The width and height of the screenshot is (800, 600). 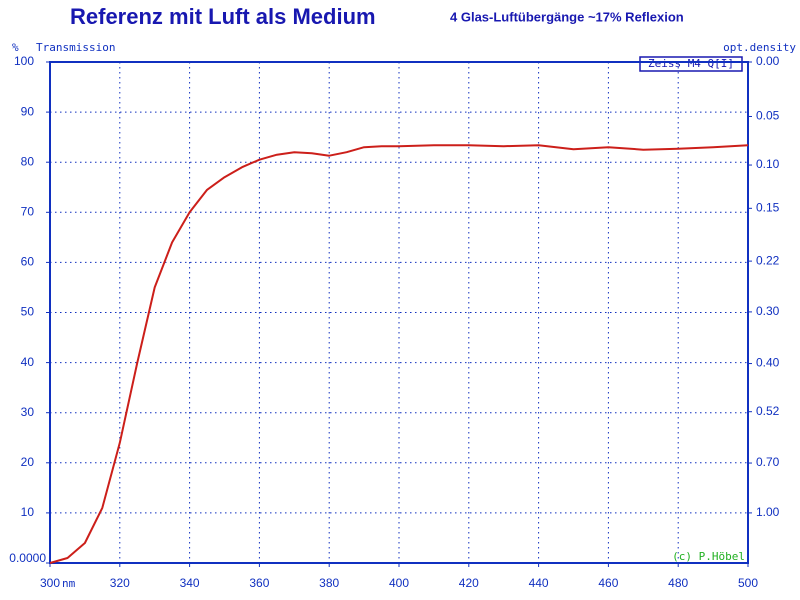 I want to click on x-tick-label: 500, so click(x=748, y=583).